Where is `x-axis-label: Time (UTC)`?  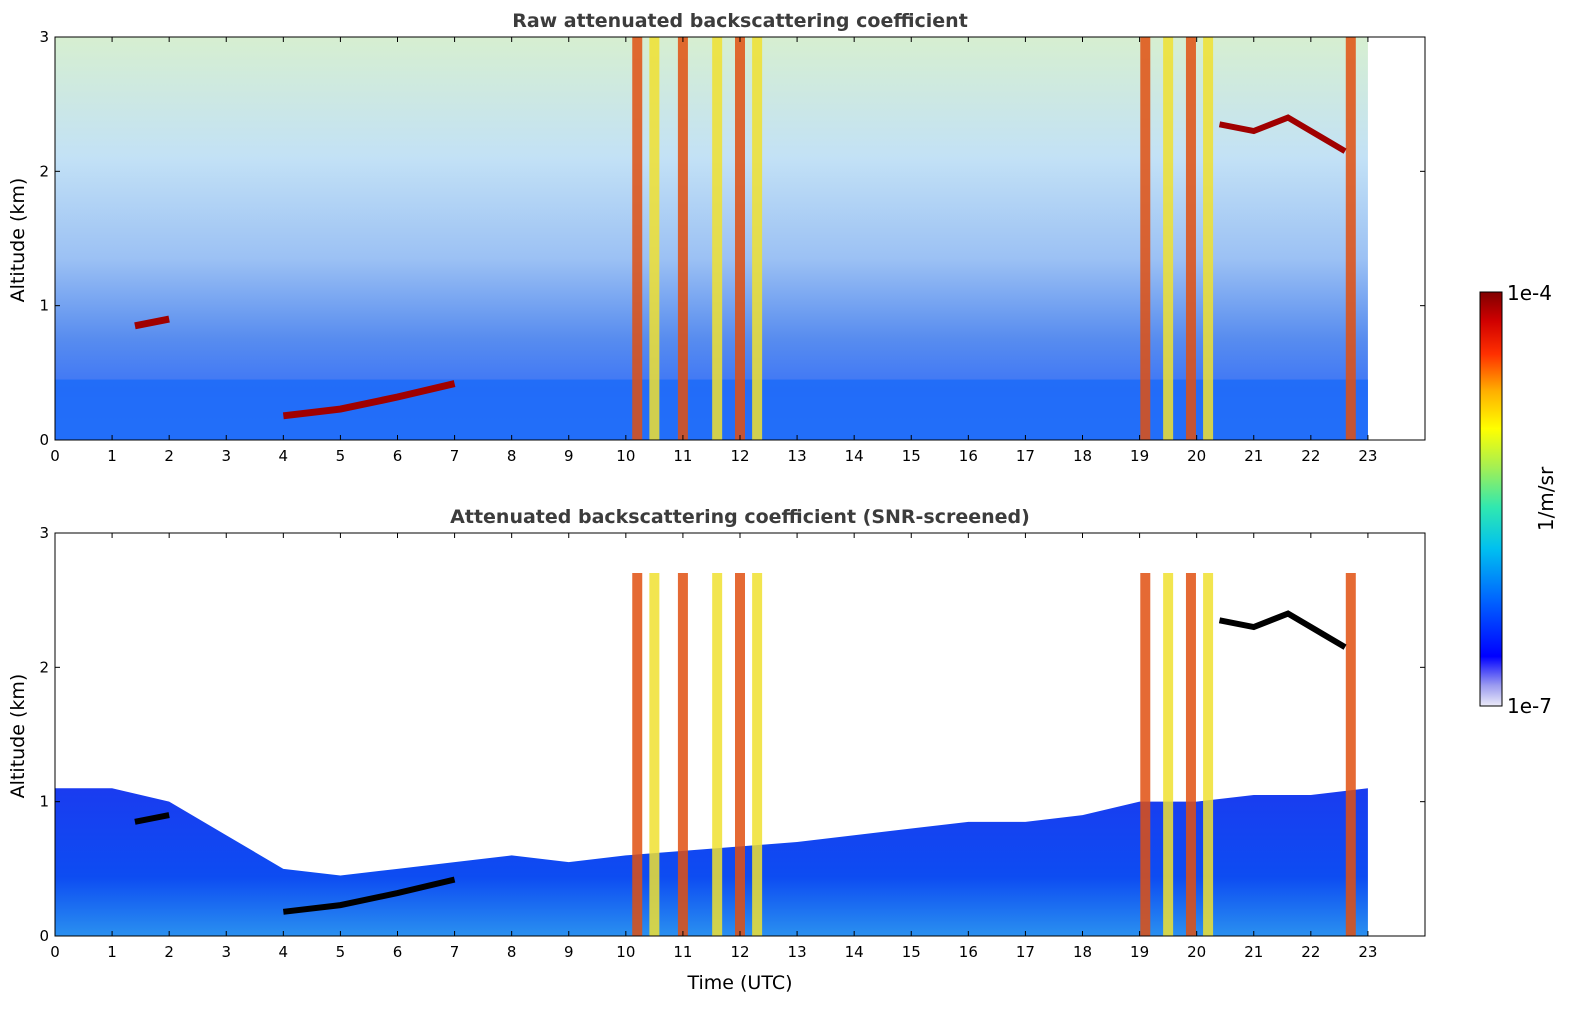
x-axis-label: Time (UTC) is located at coordinates (739, 983).